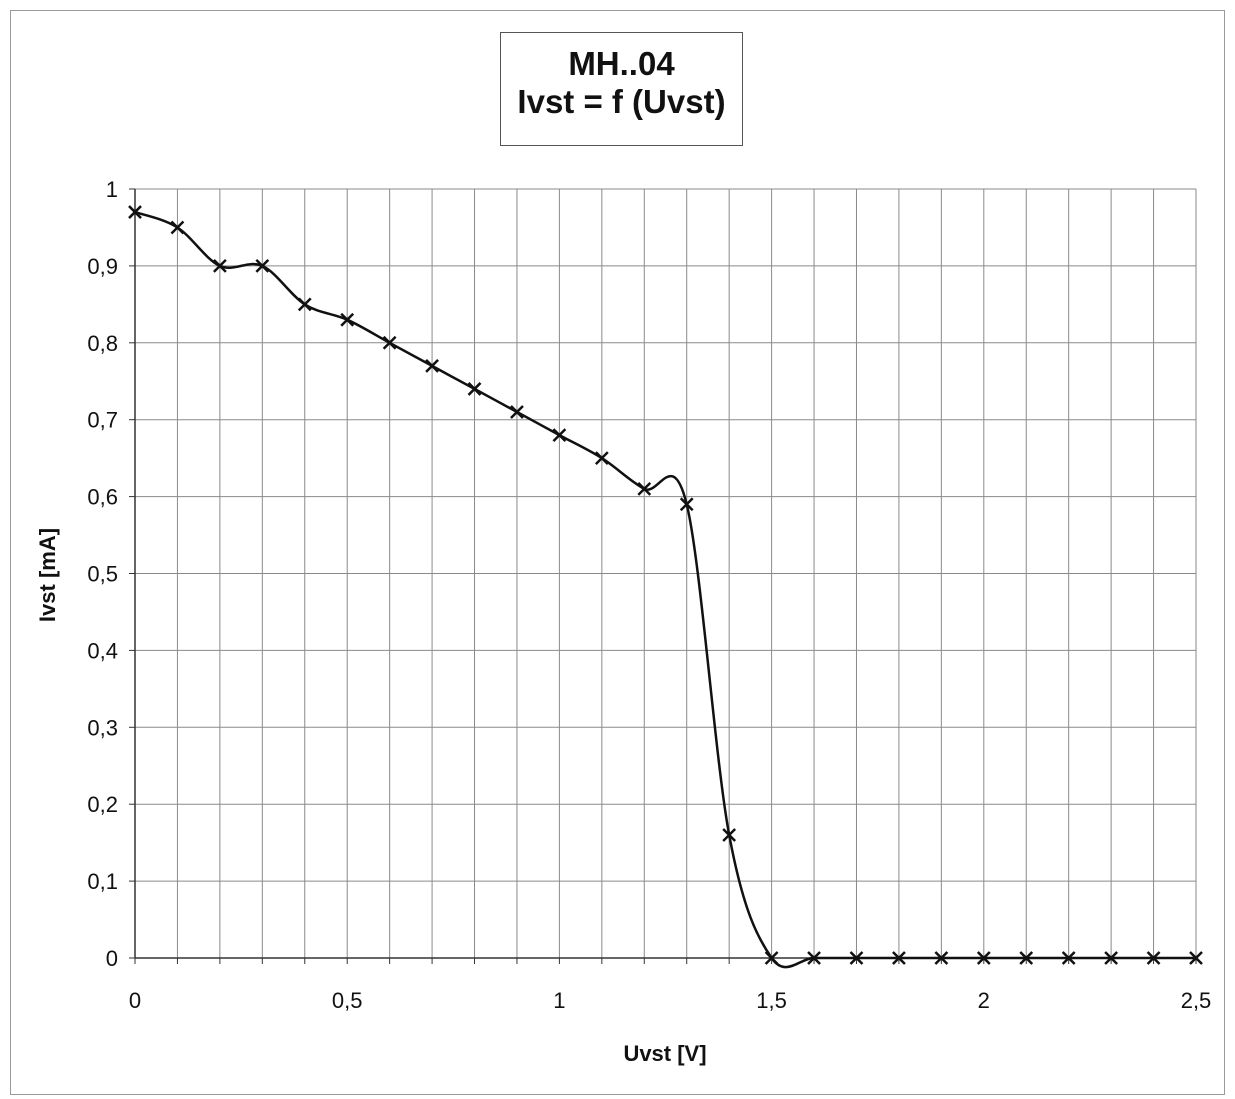 The width and height of the screenshot is (1235, 1099). What do you see at coordinates (112, 958) in the screenshot?
I see `y-tick-label: 0` at bounding box center [112, 958].